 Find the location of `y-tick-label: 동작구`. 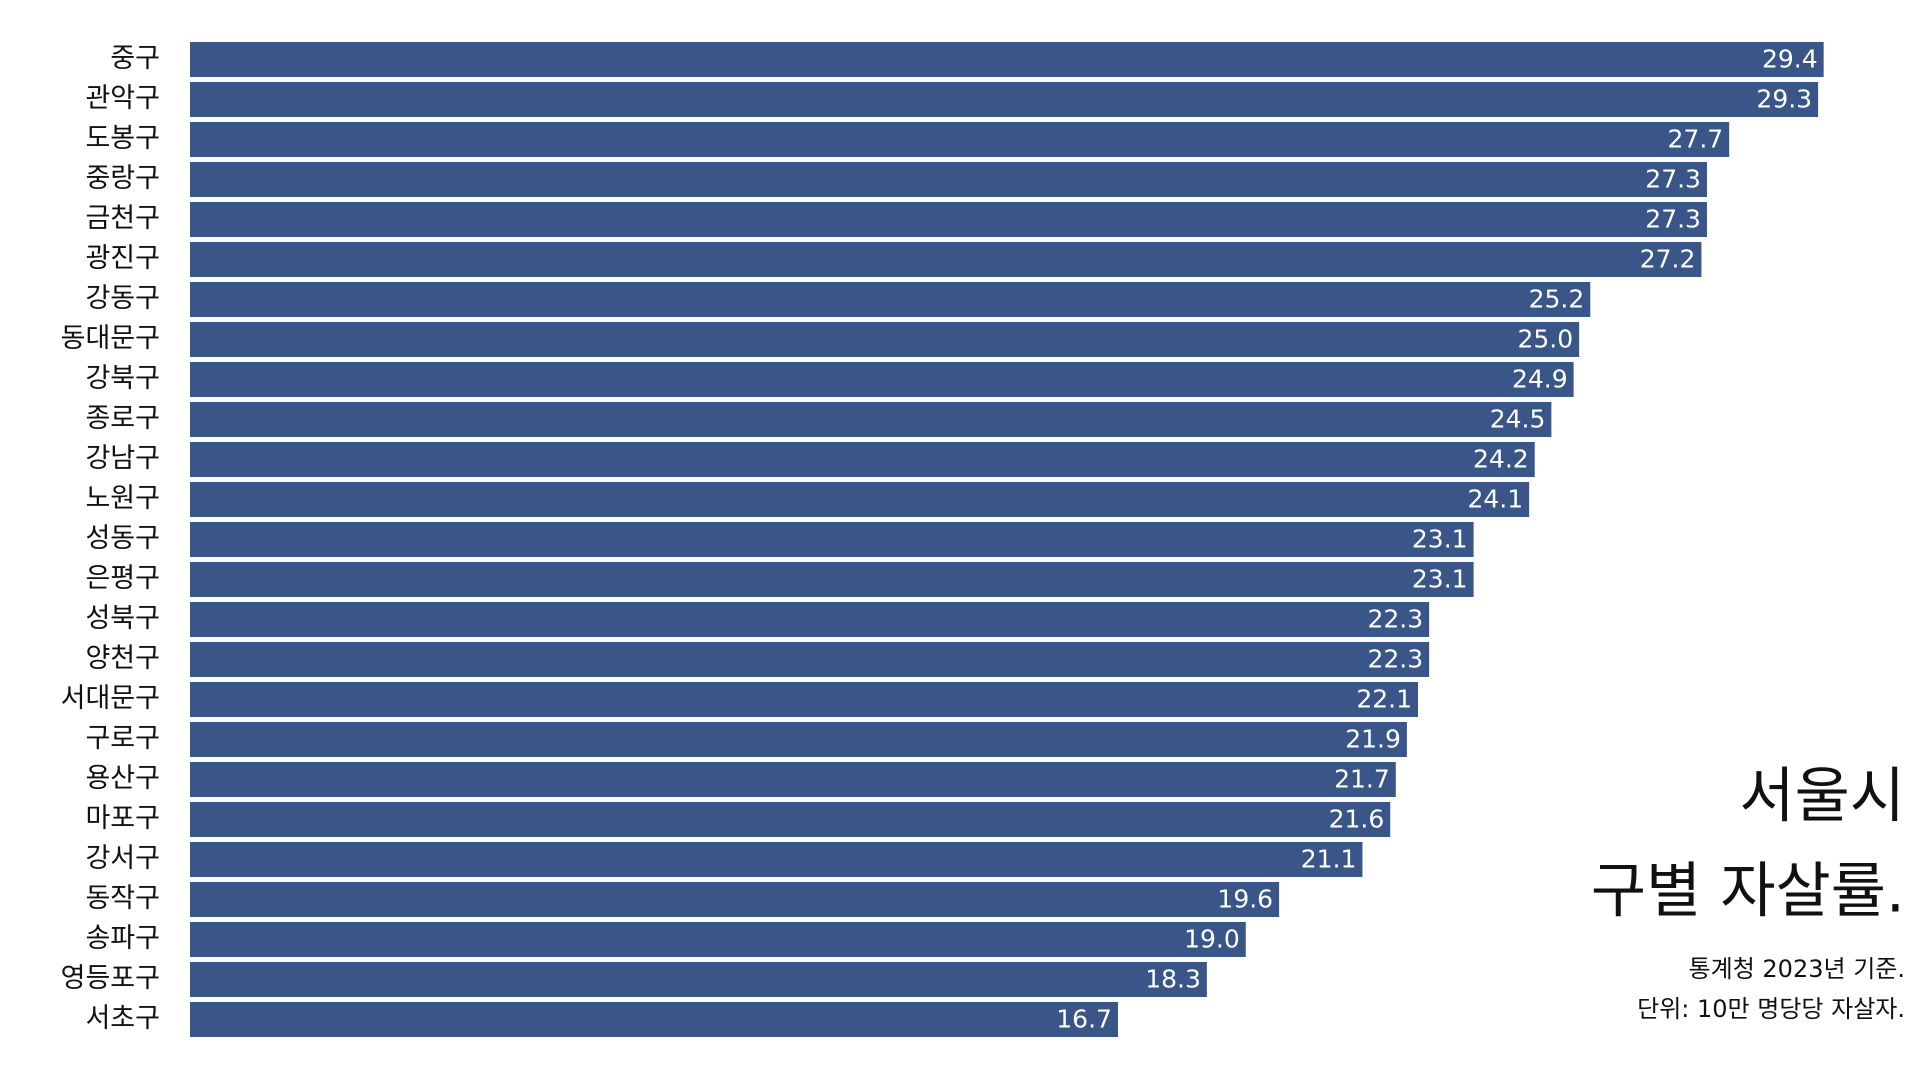

y-tick-label: 동작구 is located at coordinates (122, 898).